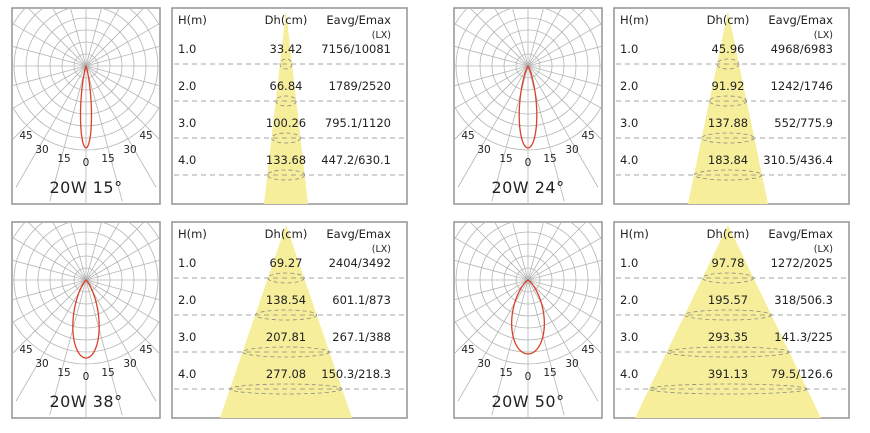 This screenshot has width=870, height=433. What do you see at coordinates (286, 86) in the screenshot?
I see `row-diameter: 66.84` at bounding box center [286, 86].